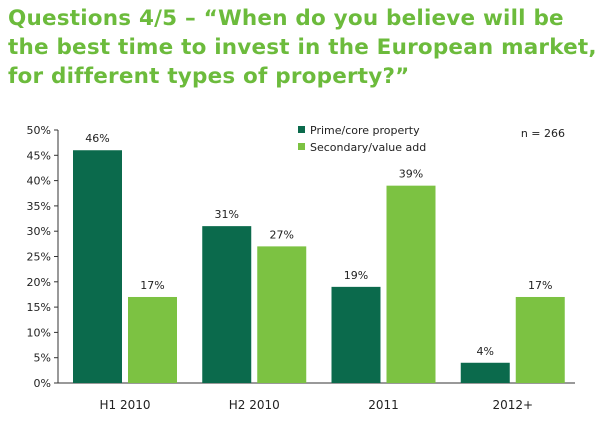 The image size is (600, 440). Describe the element at coordinates (227, 214) in the screenshot. I see `data-label: 31%` at that location.